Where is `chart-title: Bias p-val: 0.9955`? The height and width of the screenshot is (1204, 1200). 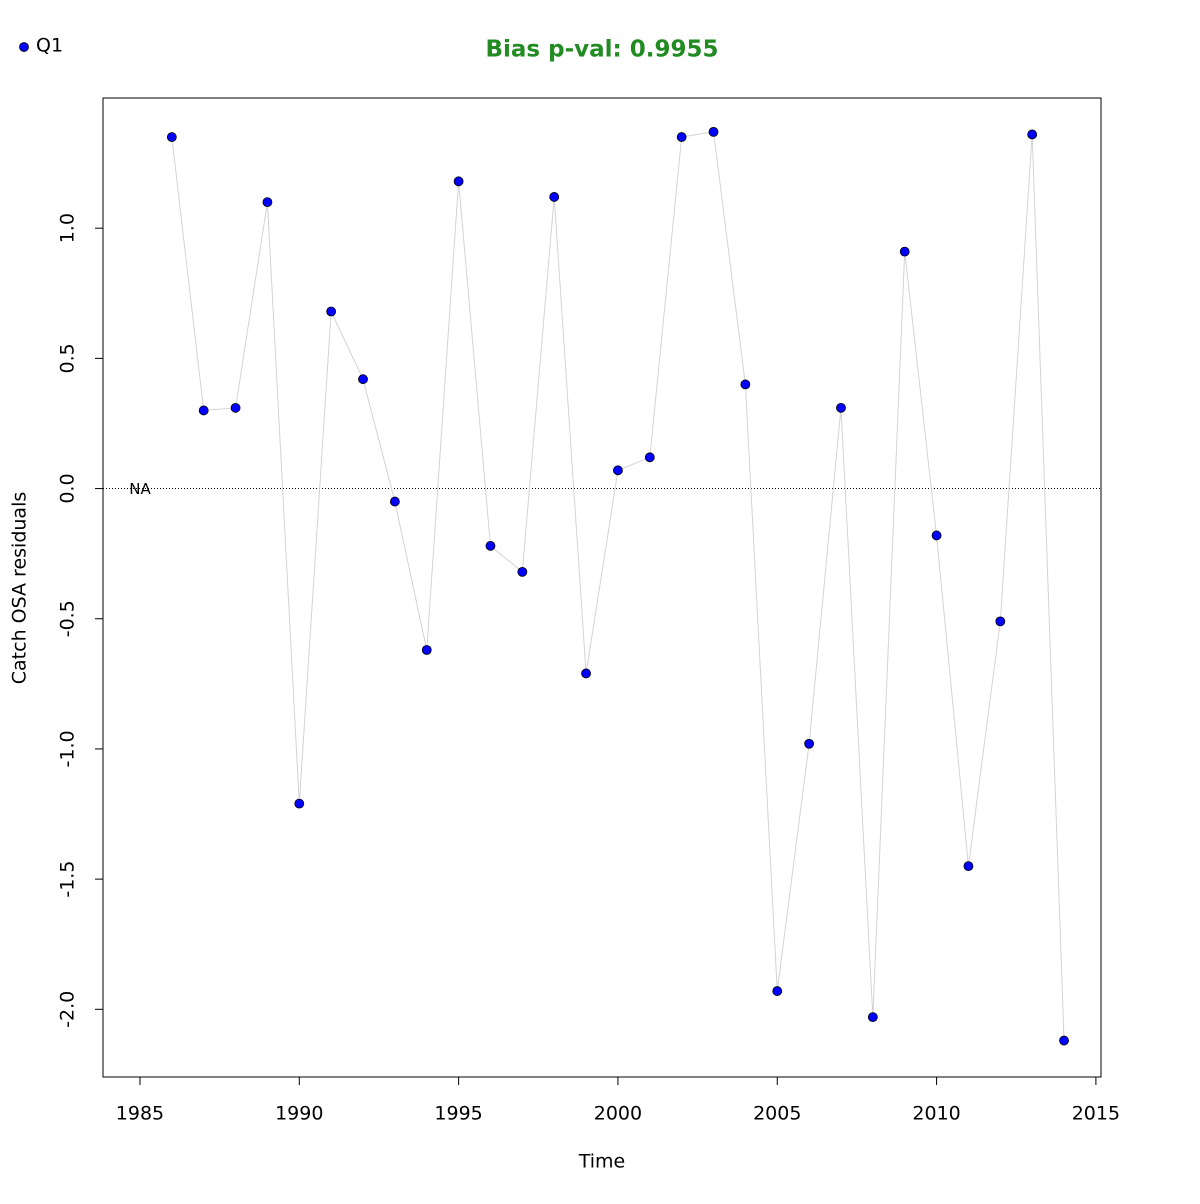
chart-title: Bias p-val: 0.9955 is located at coordinates (602, 50).